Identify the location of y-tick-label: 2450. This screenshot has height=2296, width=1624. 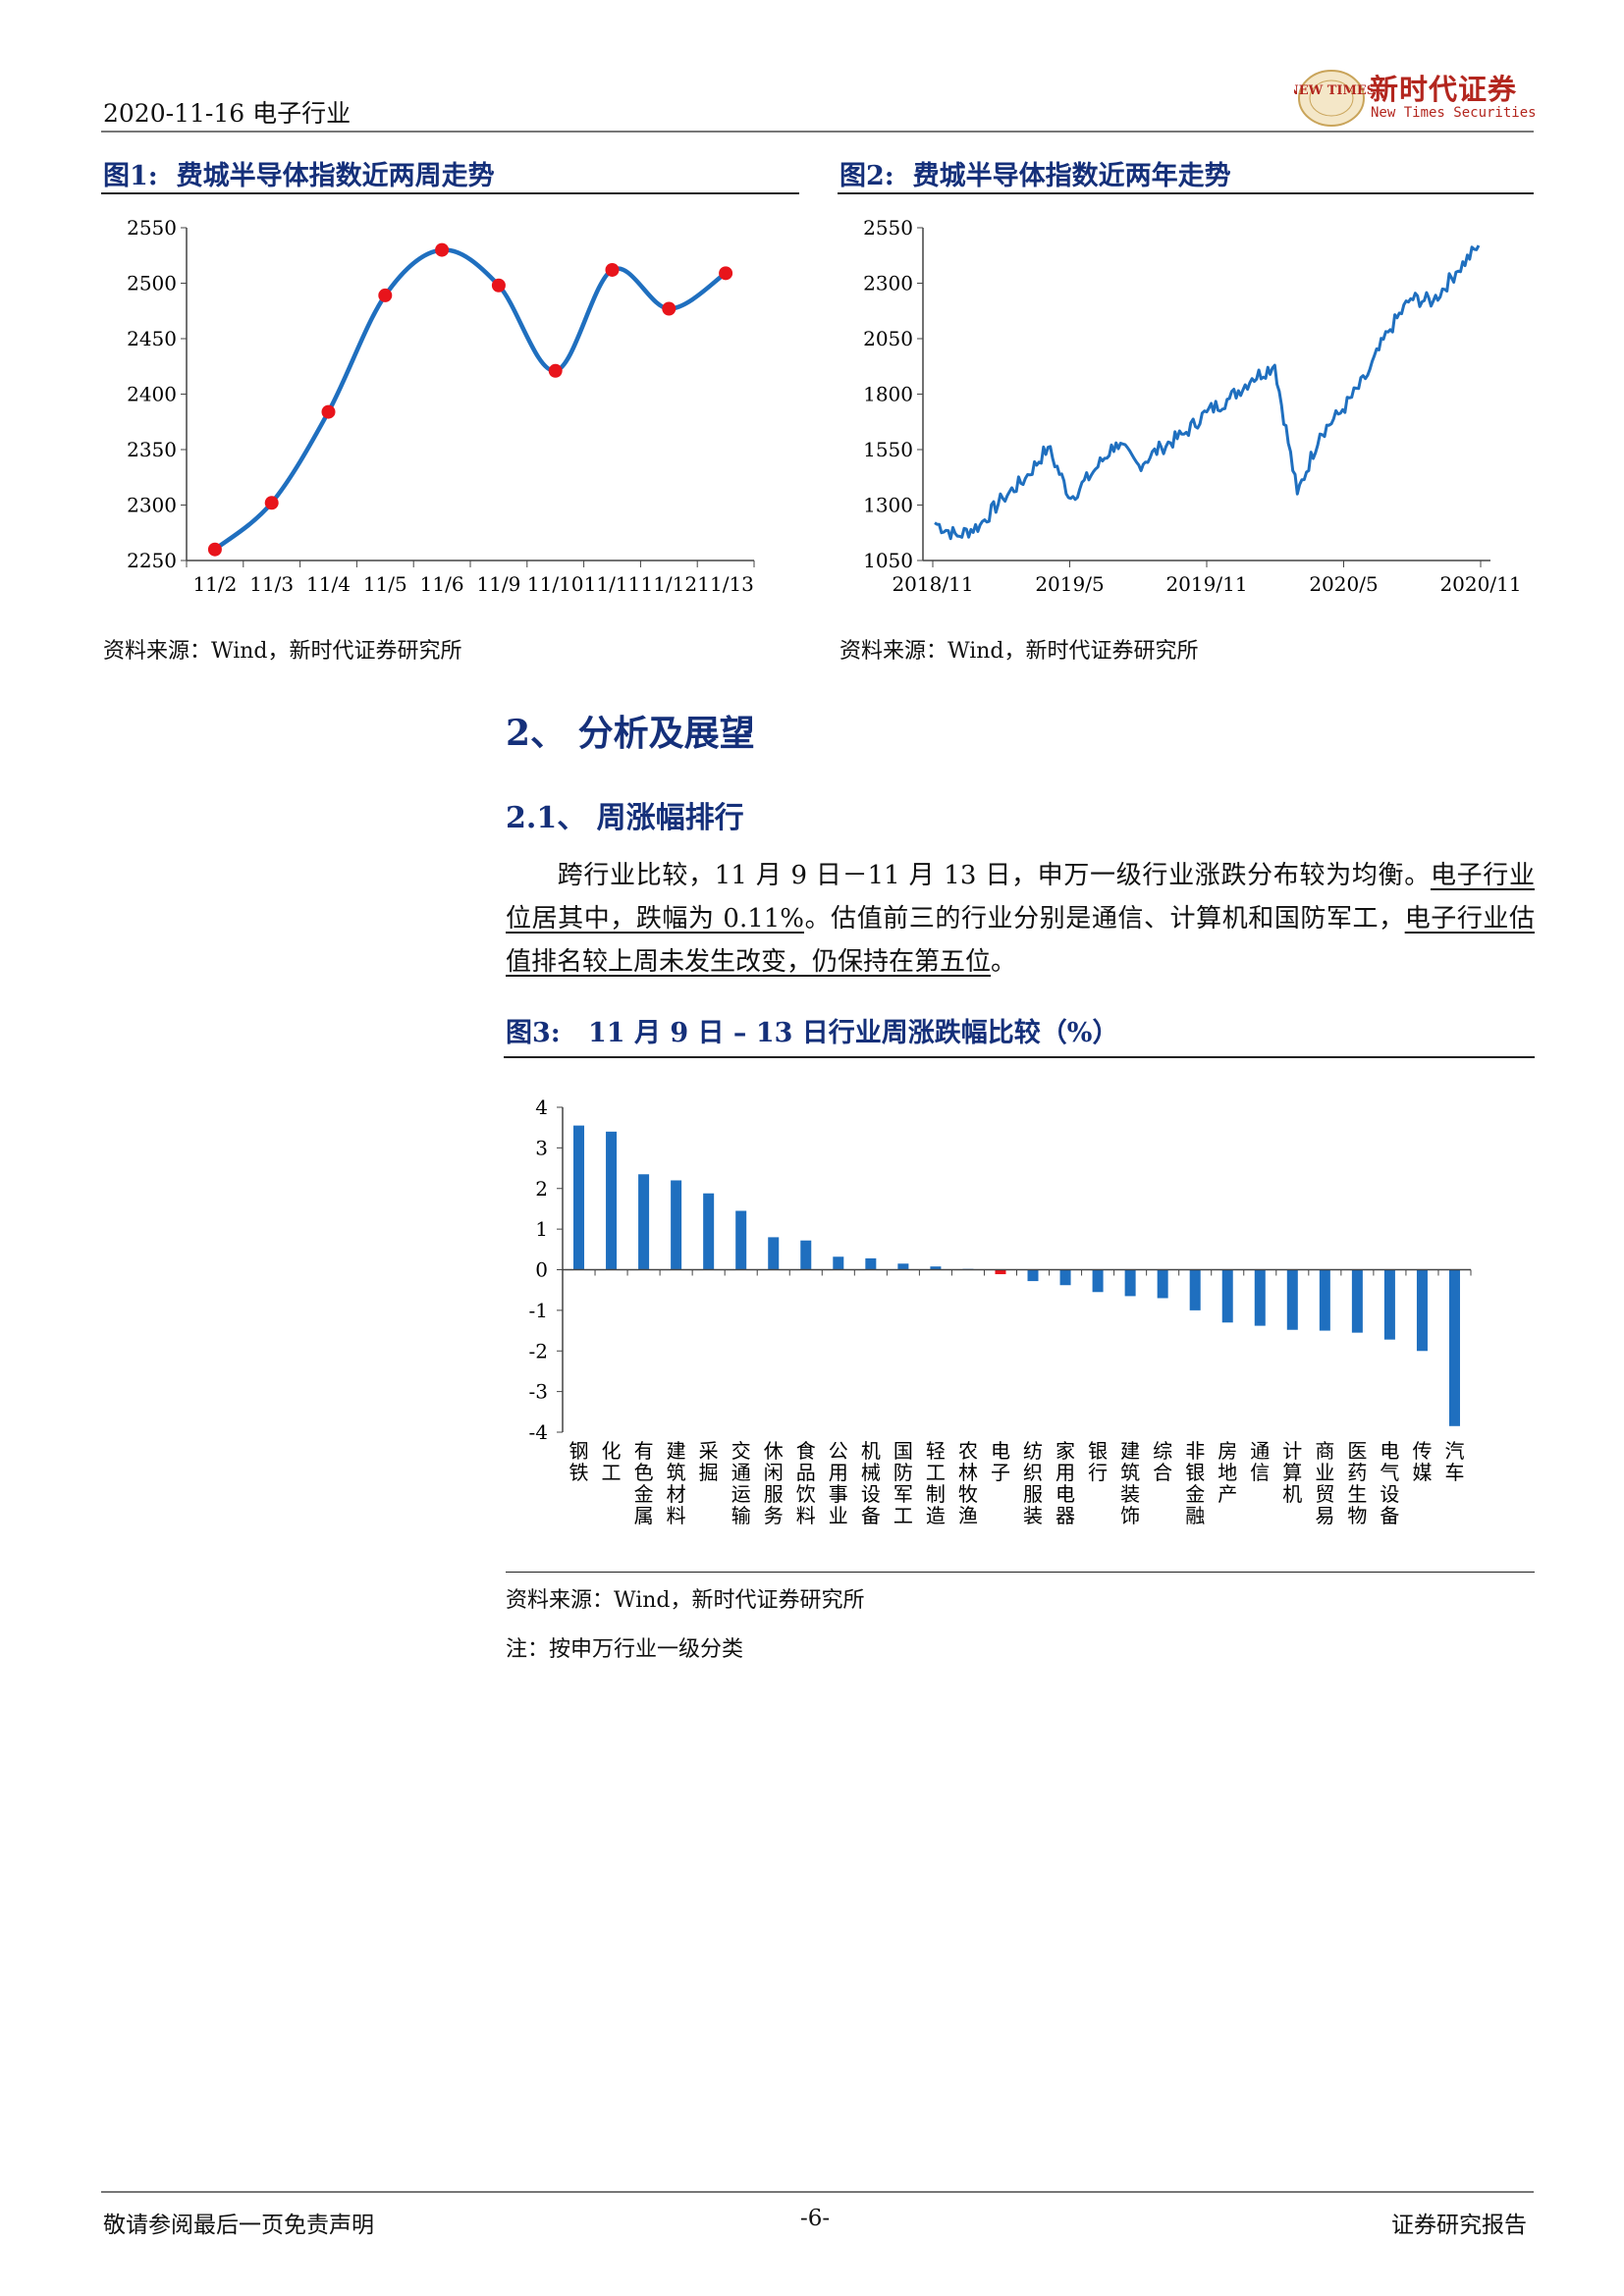
(152, 338).